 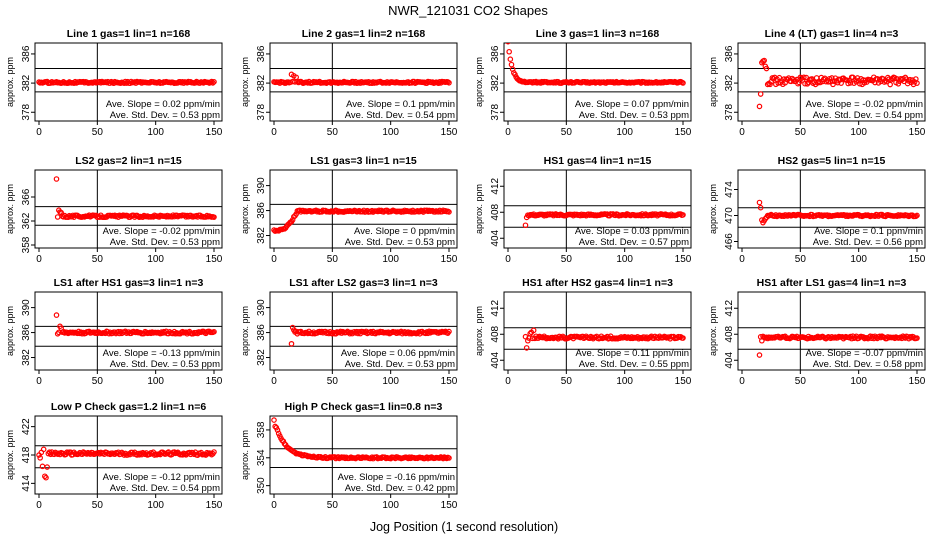 What do you see at coordinates (400, 242) in the screenshot?
I see `stddev-annotation: Ave. Std. Dev. = 0.53 ppm` at bounding box center [400, 242].